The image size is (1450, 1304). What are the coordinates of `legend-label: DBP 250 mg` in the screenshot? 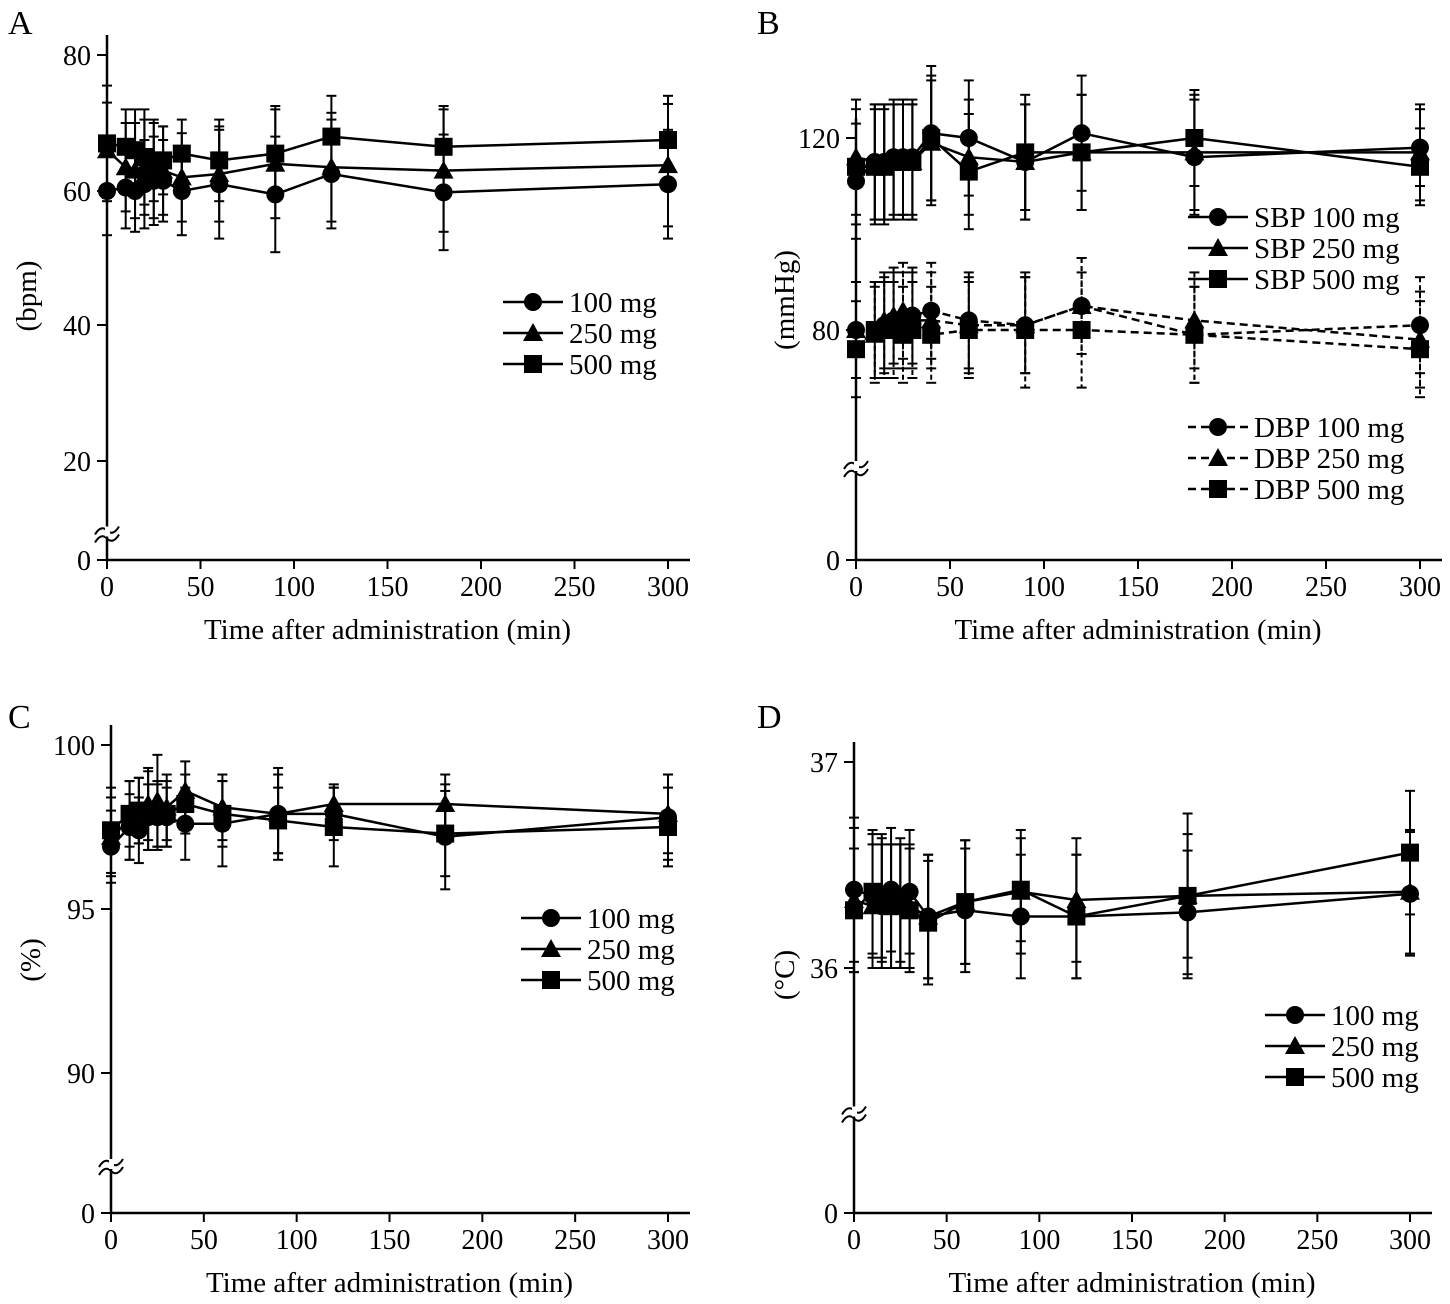 It's located at (1329, 459).